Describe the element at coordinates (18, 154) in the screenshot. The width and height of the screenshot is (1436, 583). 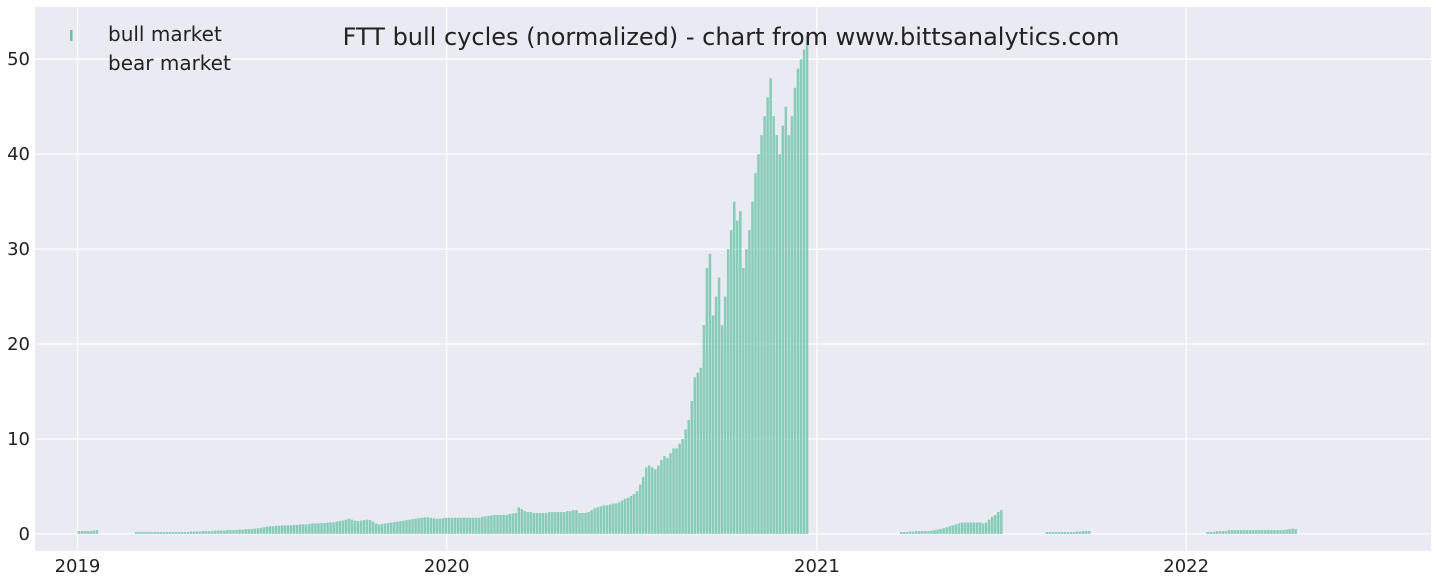
I see `y-tick-label: 40` at that location.